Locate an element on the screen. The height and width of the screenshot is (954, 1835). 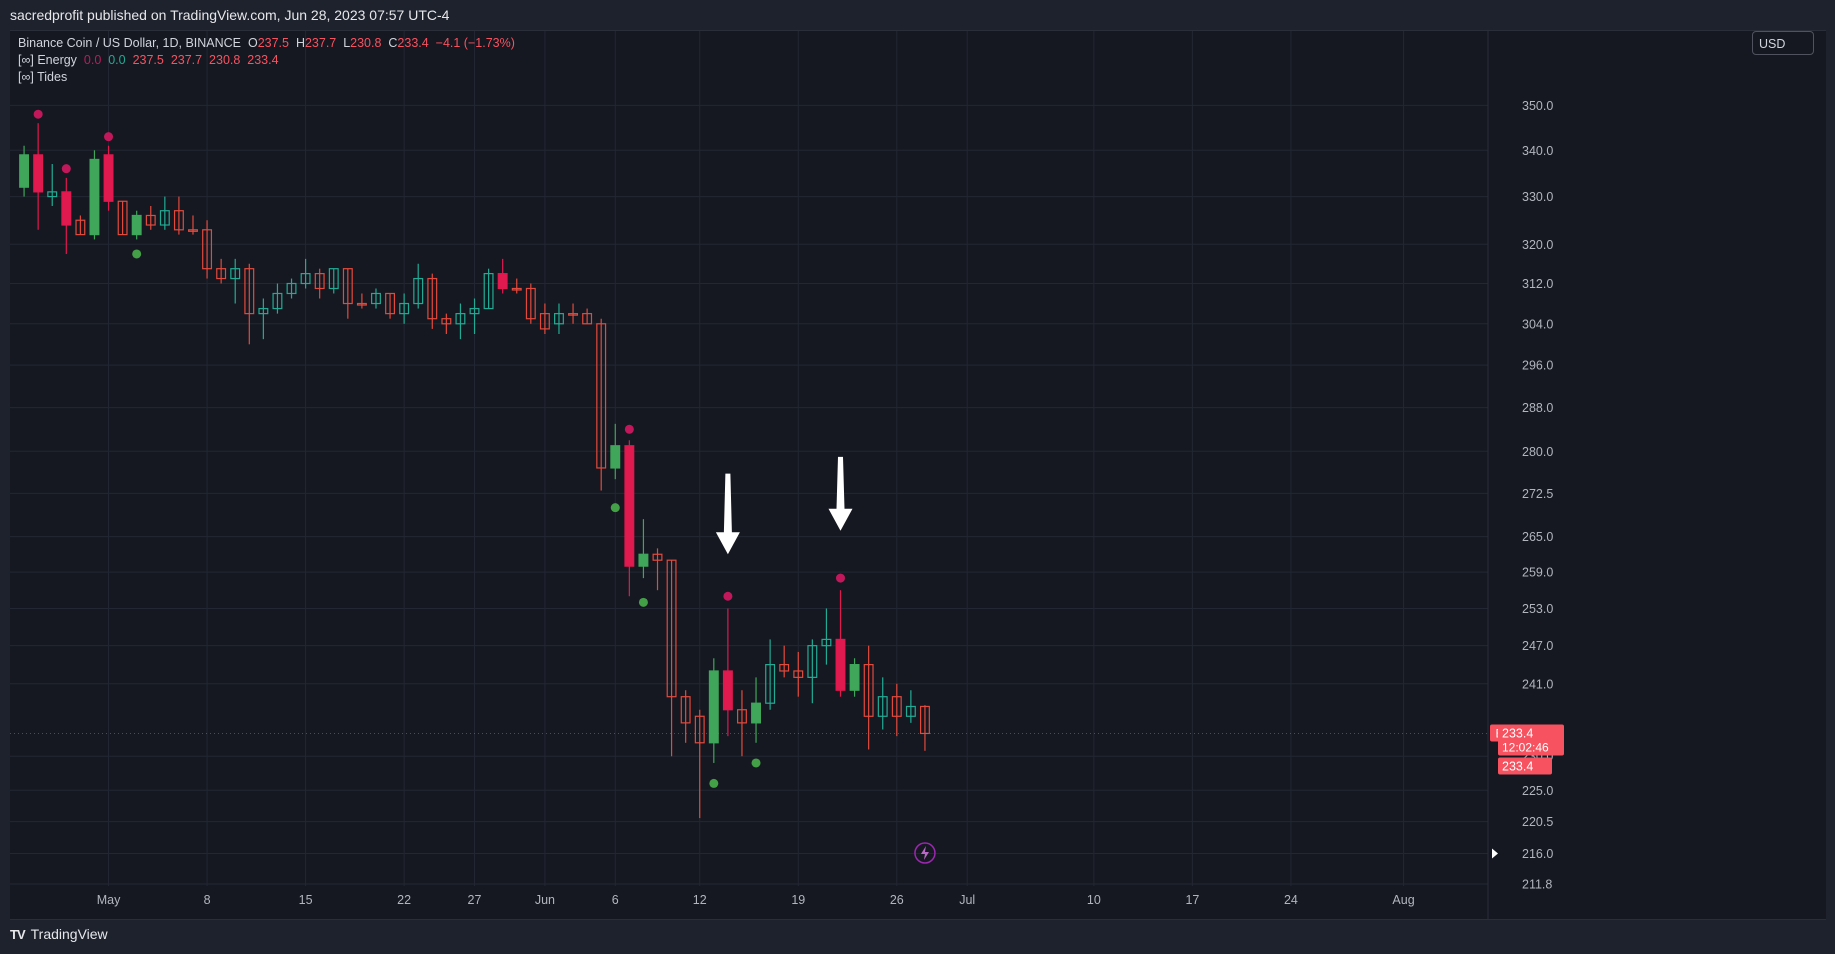
y-tick-label: 265.0 is located at coordinates (1537, 537).